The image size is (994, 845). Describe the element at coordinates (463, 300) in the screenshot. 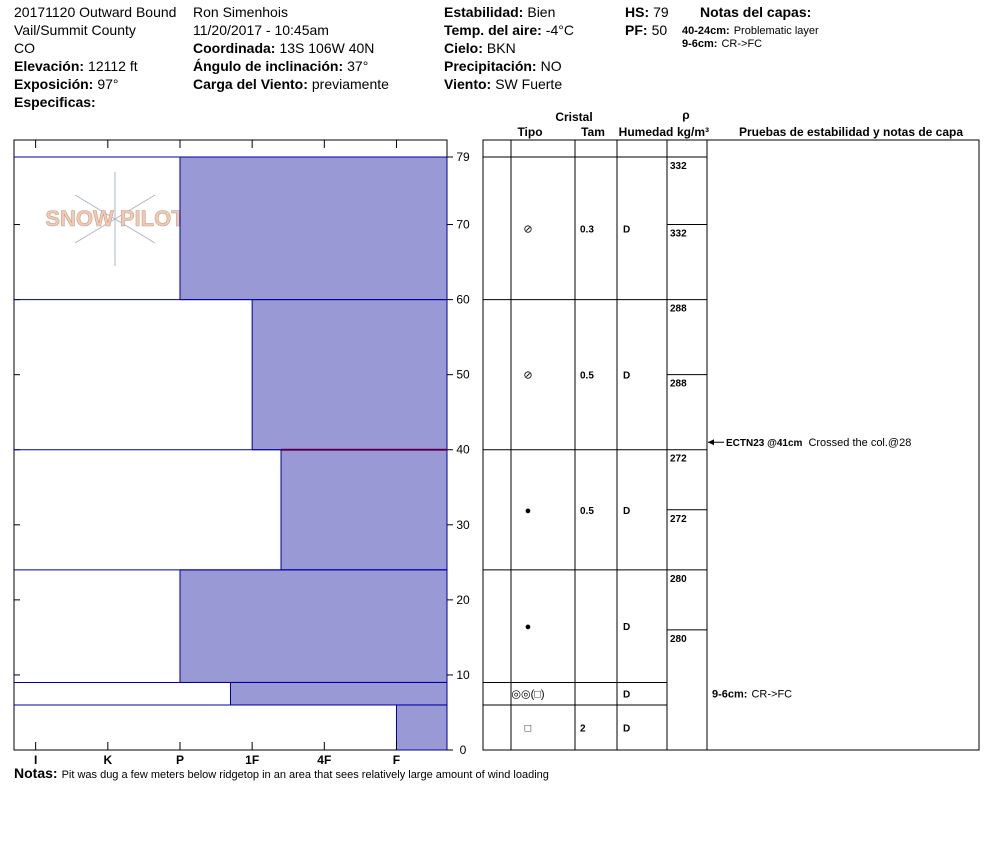

I see `y-tick-label: 60` at that location.